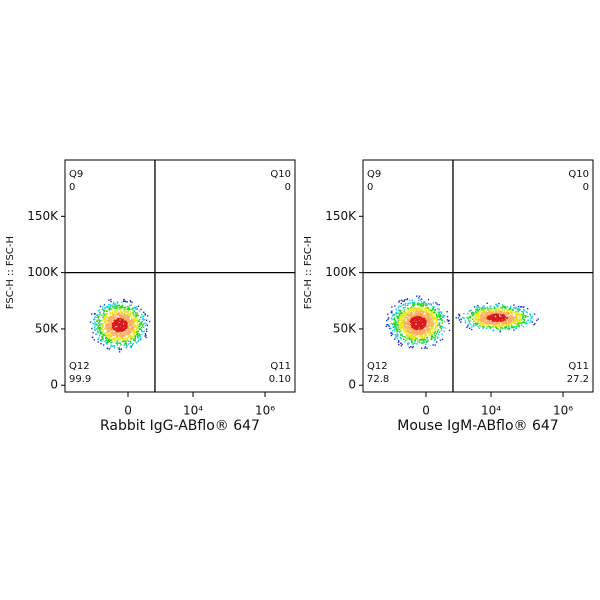 This screenshot has width=600, height=600. Describe the element at coordinates (578, 379) in the screenshot. I see `quadrant-percent: 27.2` at that location.